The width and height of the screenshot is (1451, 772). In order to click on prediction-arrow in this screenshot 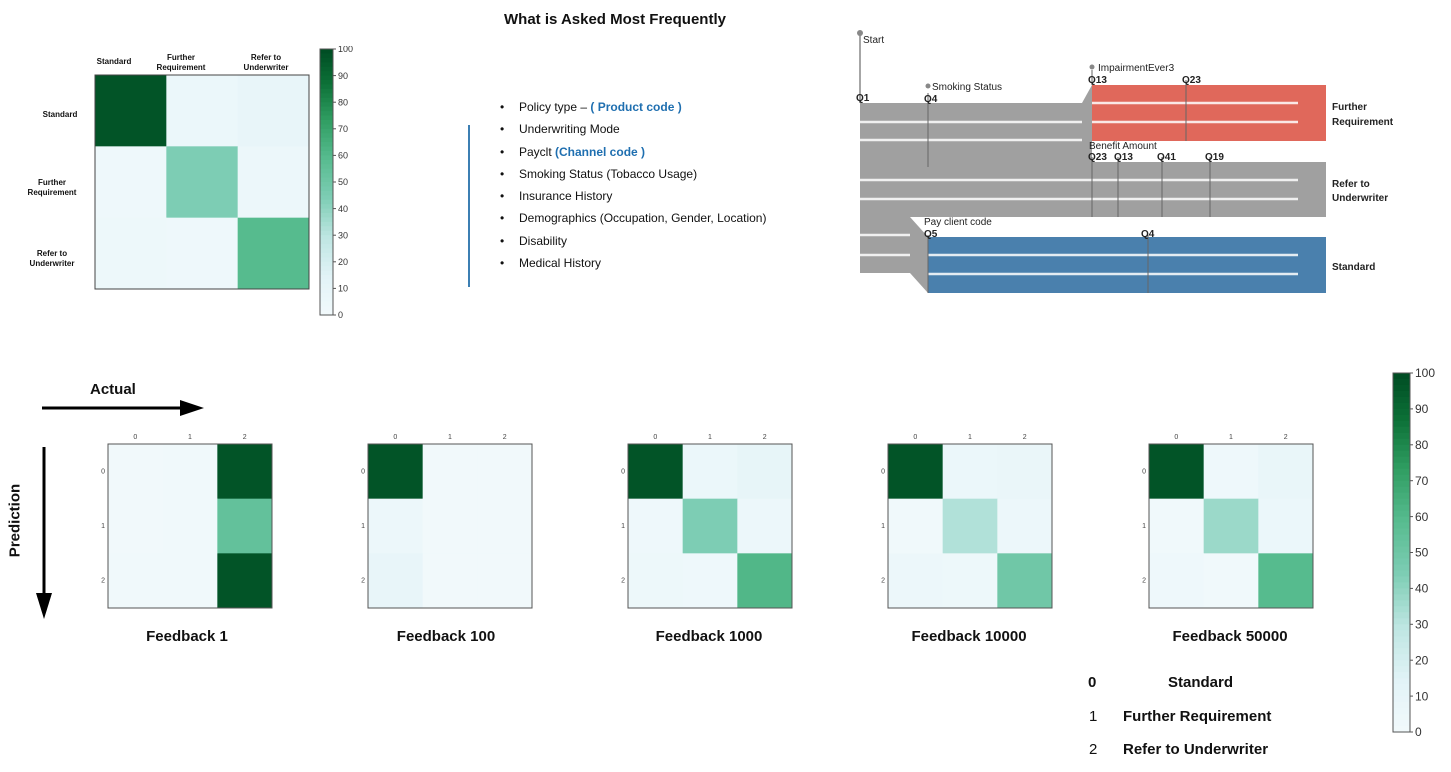, I will do `click(44, 533)`.